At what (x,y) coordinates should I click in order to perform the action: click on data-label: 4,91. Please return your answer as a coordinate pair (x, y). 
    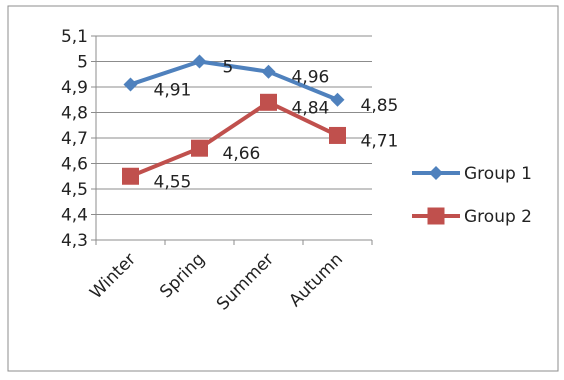
    Looking at the image, I should click on (173, 90).